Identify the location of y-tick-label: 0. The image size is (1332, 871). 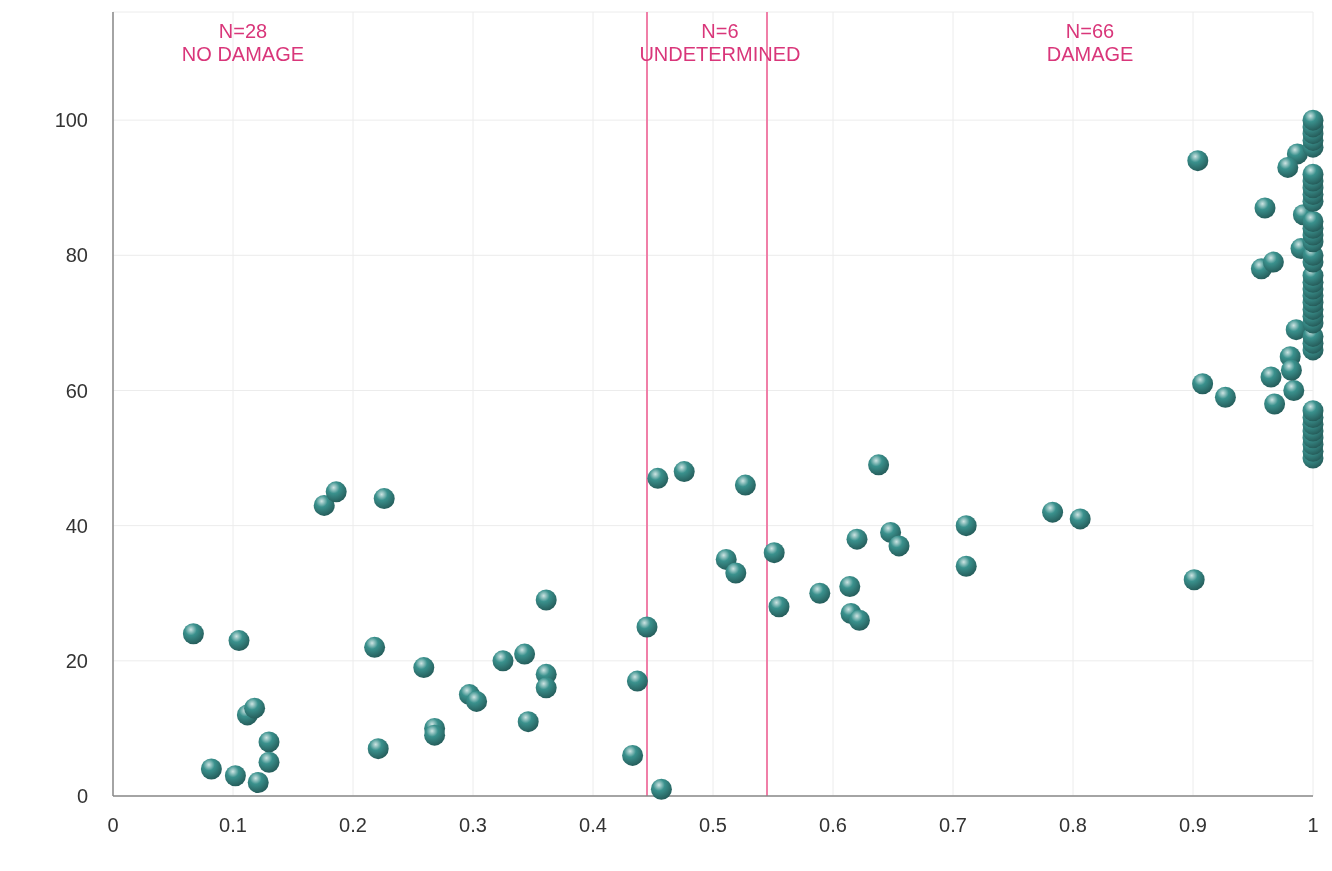
(82, 796).